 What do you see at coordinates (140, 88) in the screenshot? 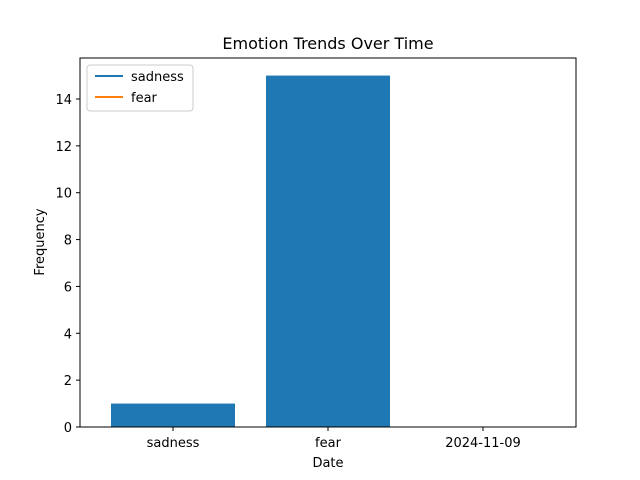
I see `legend: sadness fear` at bounding box center [140, 88].